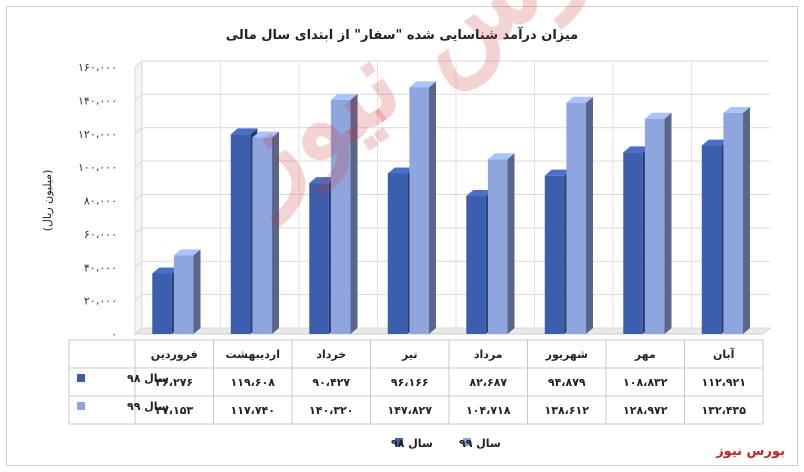 The image size is (804, 472). I want to click on y-tick-label: ۴۰،۰۰۰, so click(100, 267).